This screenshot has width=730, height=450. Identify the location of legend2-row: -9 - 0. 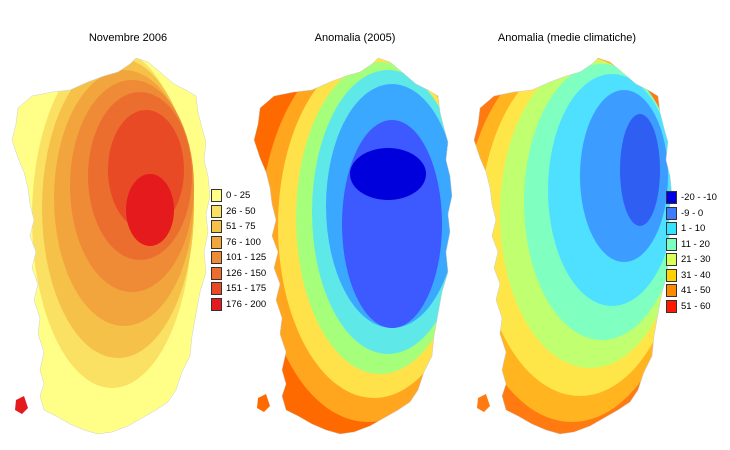
(691, 214).